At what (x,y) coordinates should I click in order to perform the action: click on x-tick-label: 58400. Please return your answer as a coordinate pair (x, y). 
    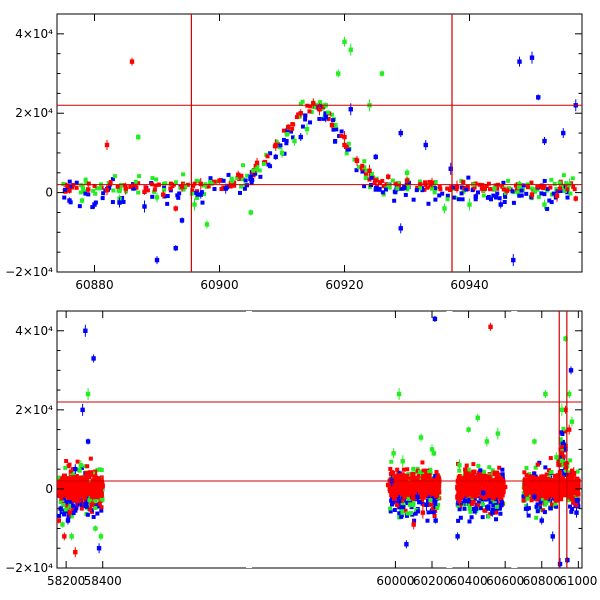
    Looking at the image, I should click on (103, 581).